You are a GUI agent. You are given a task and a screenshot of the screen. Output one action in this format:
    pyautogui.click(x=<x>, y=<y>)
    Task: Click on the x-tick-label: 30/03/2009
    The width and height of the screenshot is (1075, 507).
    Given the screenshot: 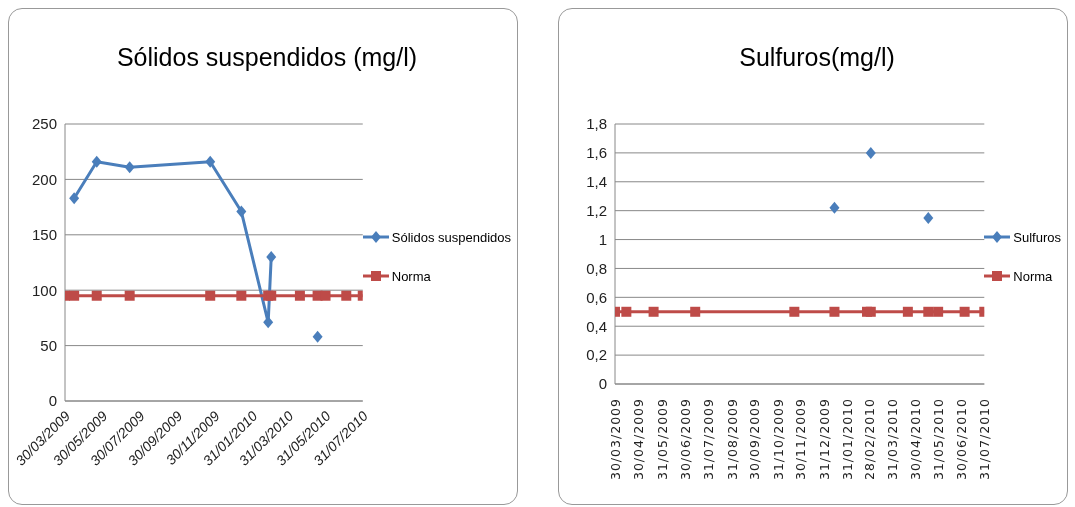 What is the action you would take?
    pyautogui.click(x=615, y=439)
    